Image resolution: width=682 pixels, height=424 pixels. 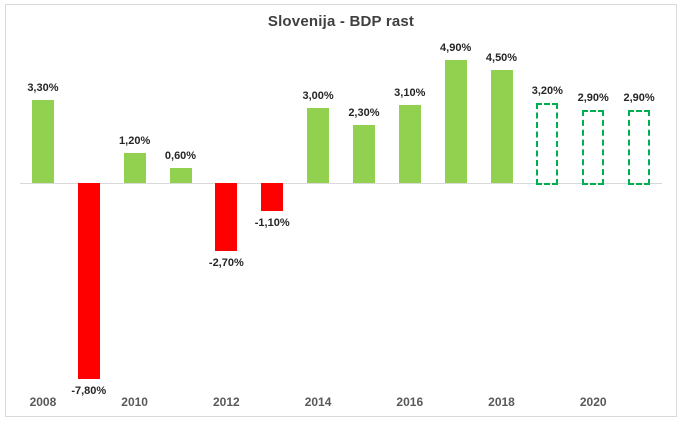 I want to click on x-tick-2016: 2016, so click(x=410, y=402).